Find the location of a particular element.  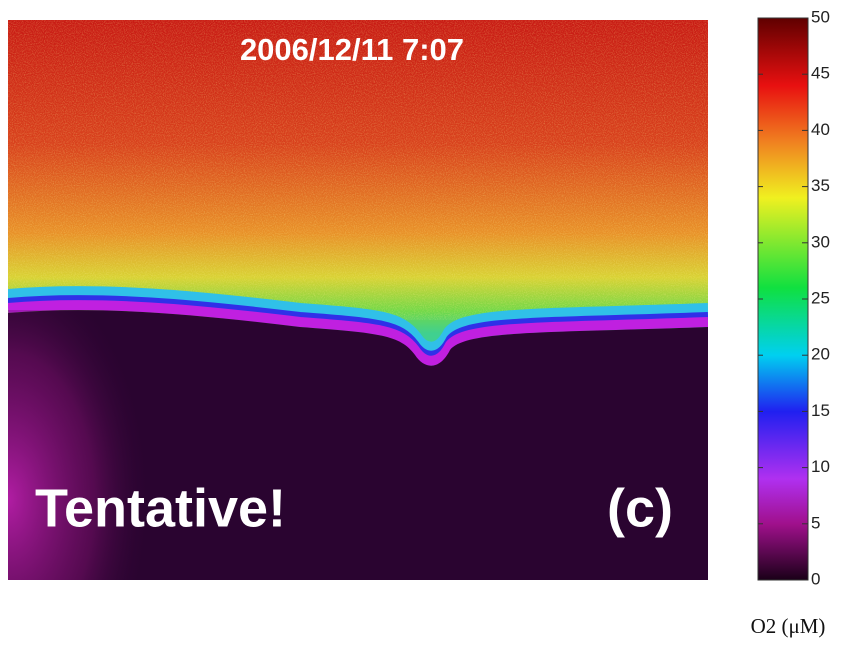

tick-label: 30 is located at coordinates (820, 241).